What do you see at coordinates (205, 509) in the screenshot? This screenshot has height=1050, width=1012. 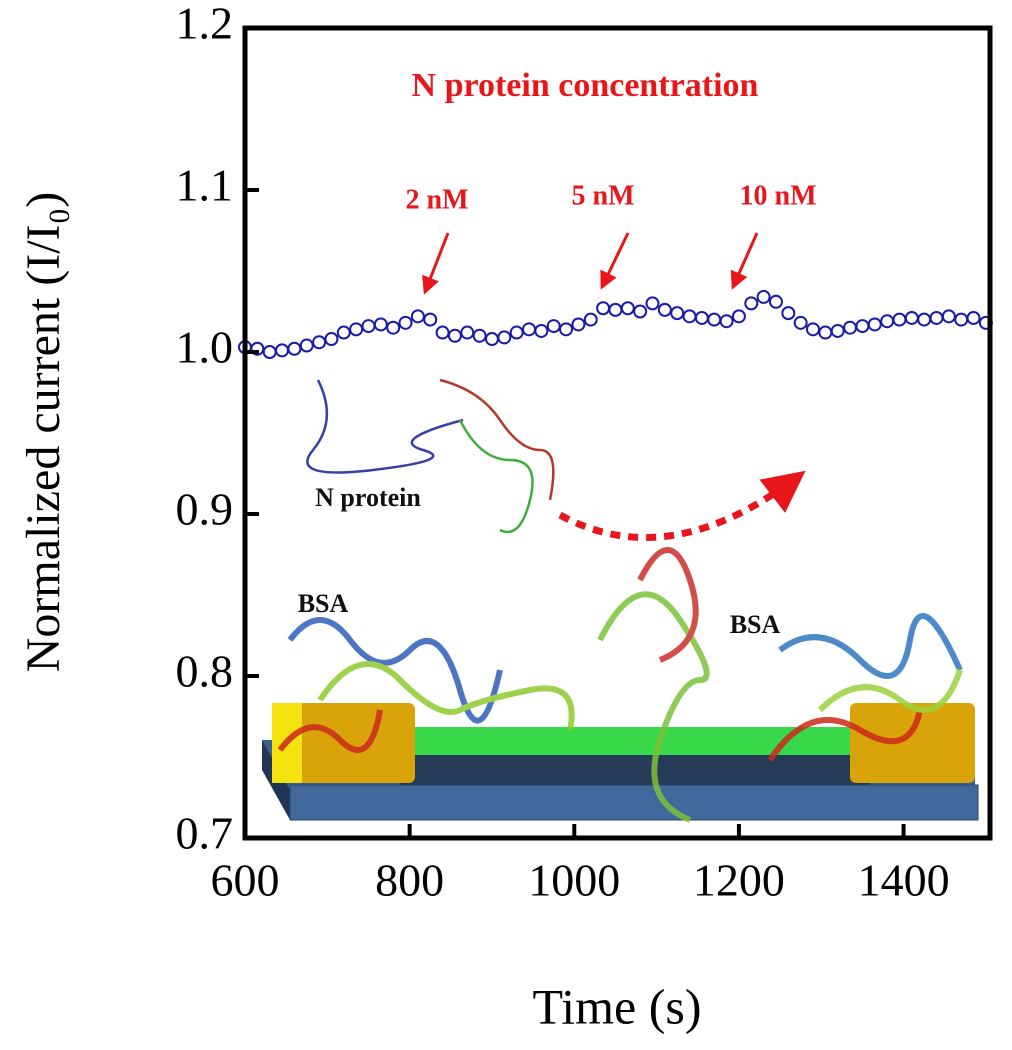 I see `y-tick-label: 0.9` at bounding box center [205, 509].